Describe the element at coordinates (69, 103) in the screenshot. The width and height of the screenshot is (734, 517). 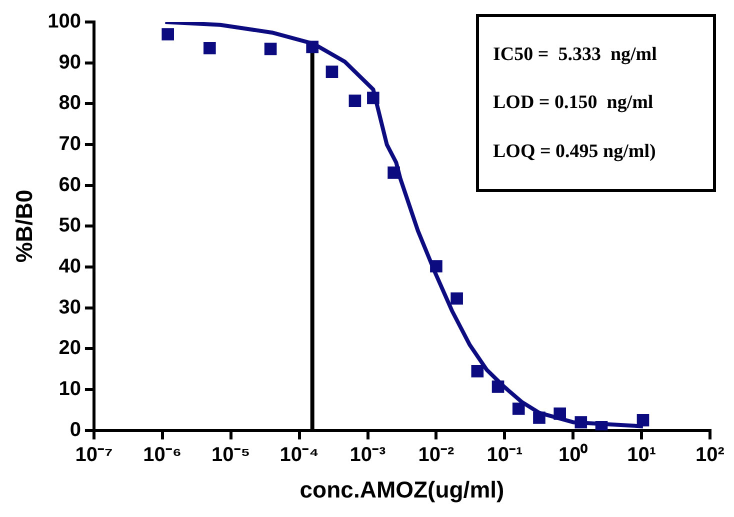
I see `y-tick-label: 80` at that location.